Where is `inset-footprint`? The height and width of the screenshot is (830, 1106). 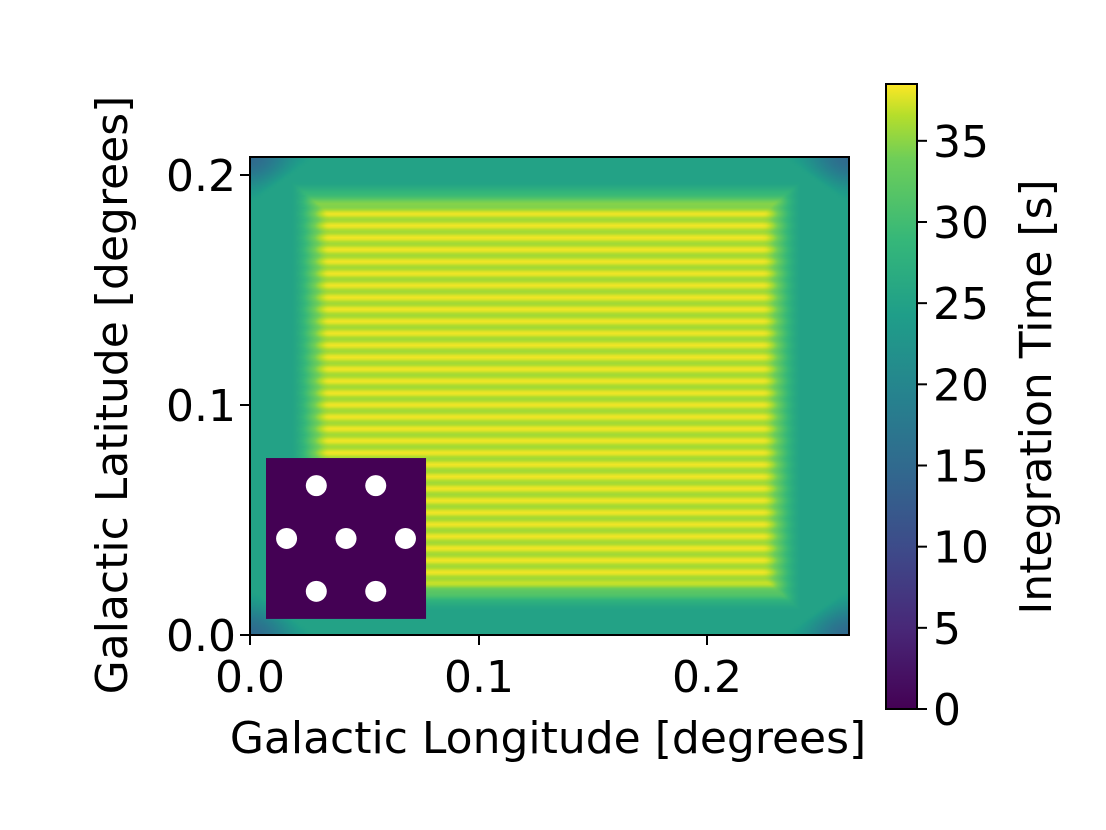
inset-footprint is located at coordinates (346, 538).